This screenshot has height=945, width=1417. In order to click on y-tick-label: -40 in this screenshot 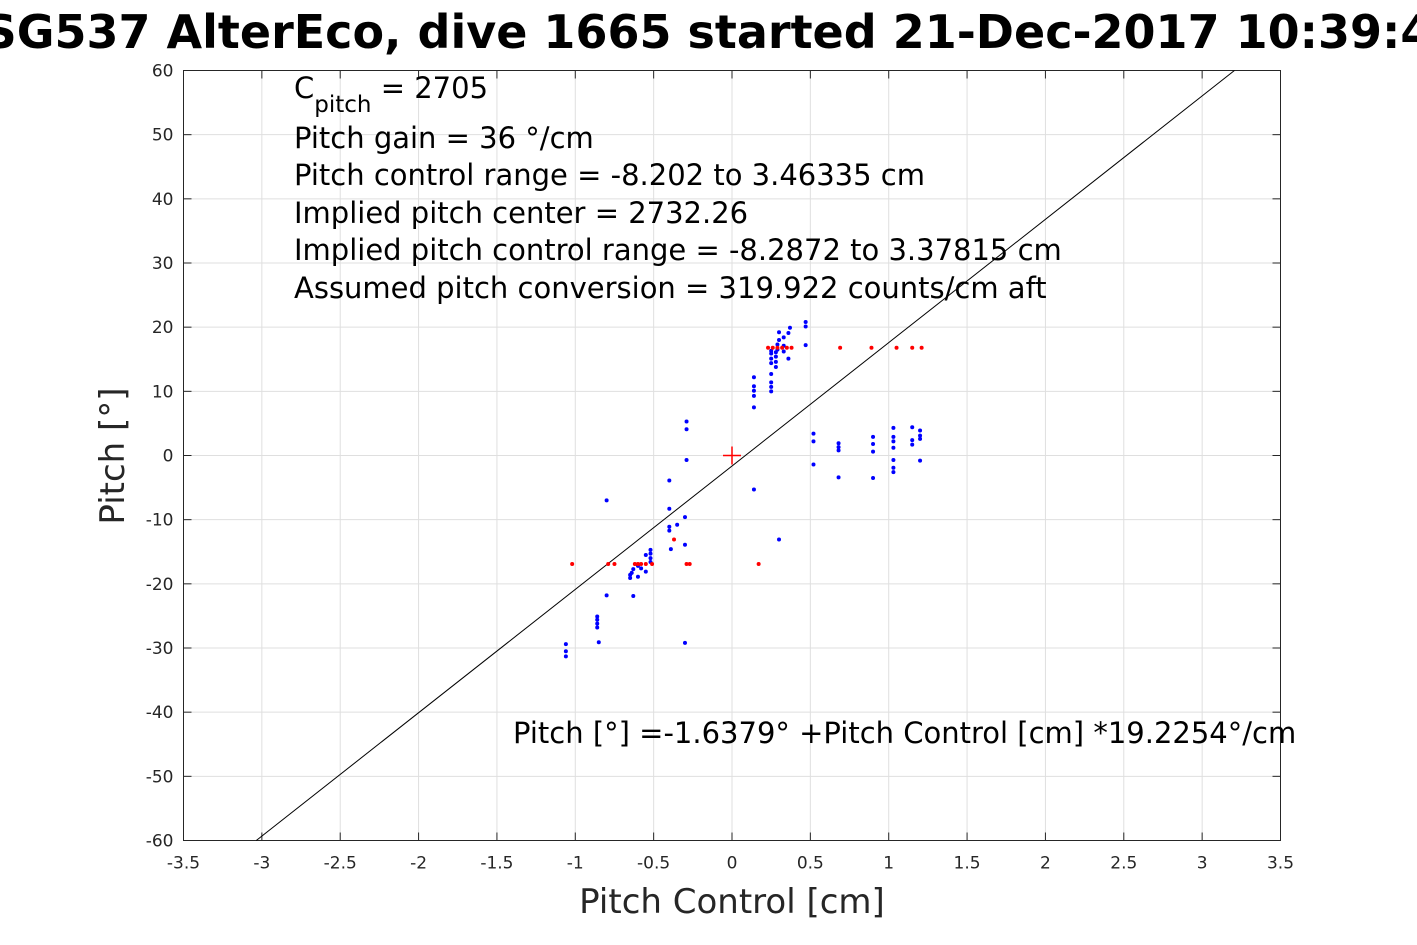, I will do `click(160, 713)`.